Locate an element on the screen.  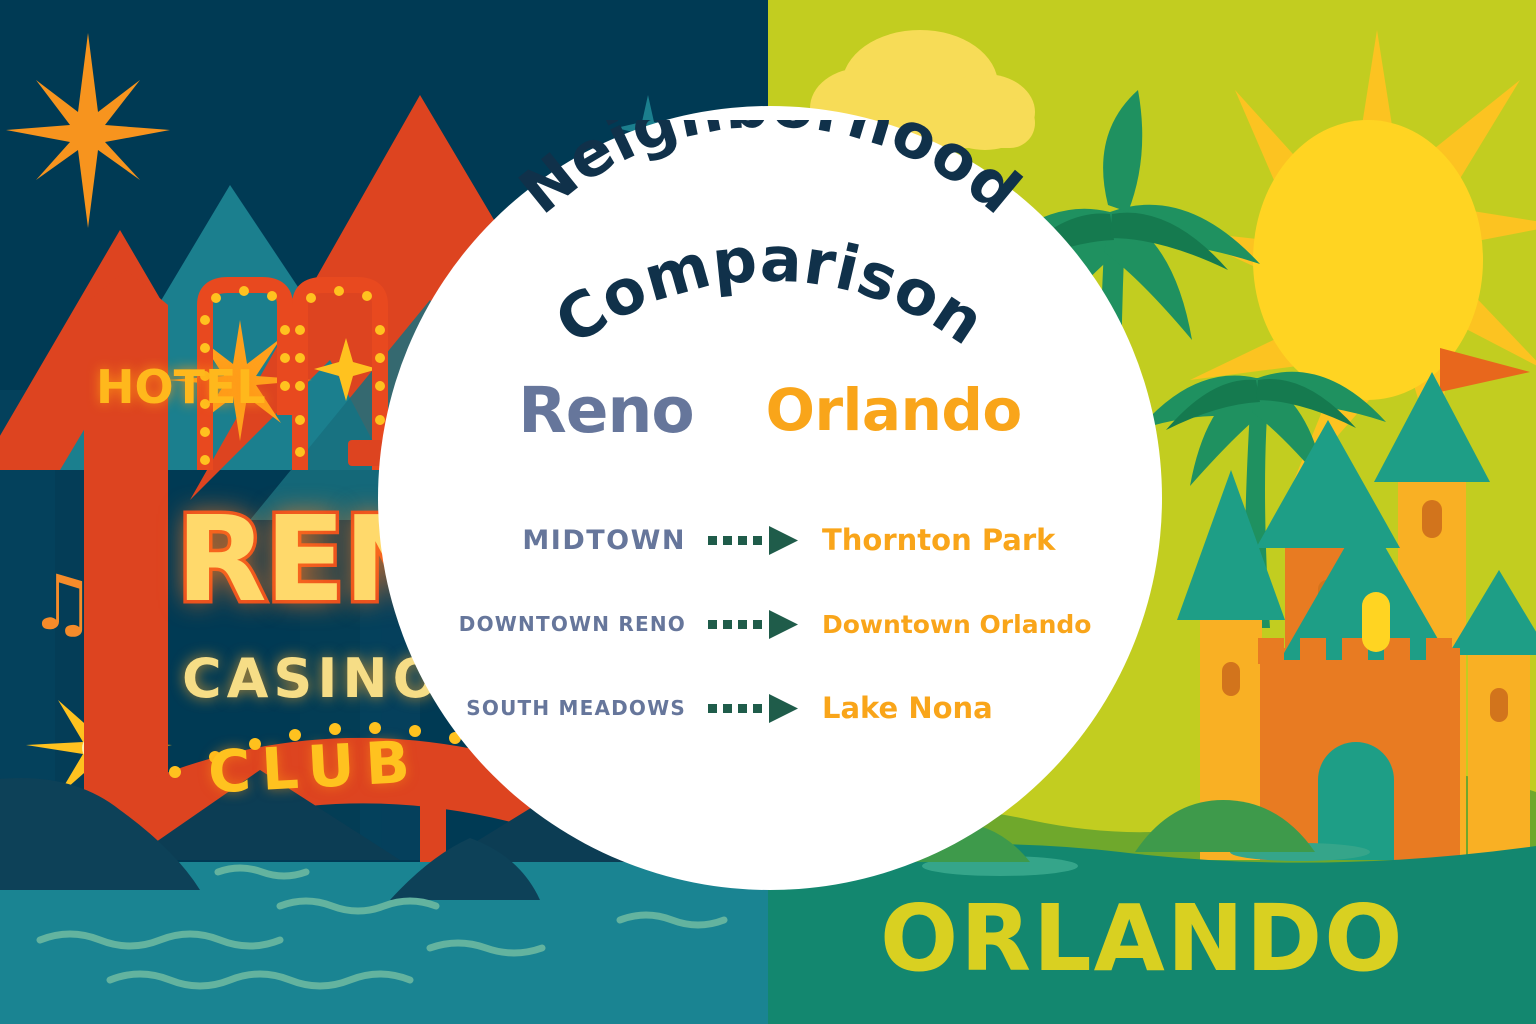
island-right is located at coordinates (465, 869).